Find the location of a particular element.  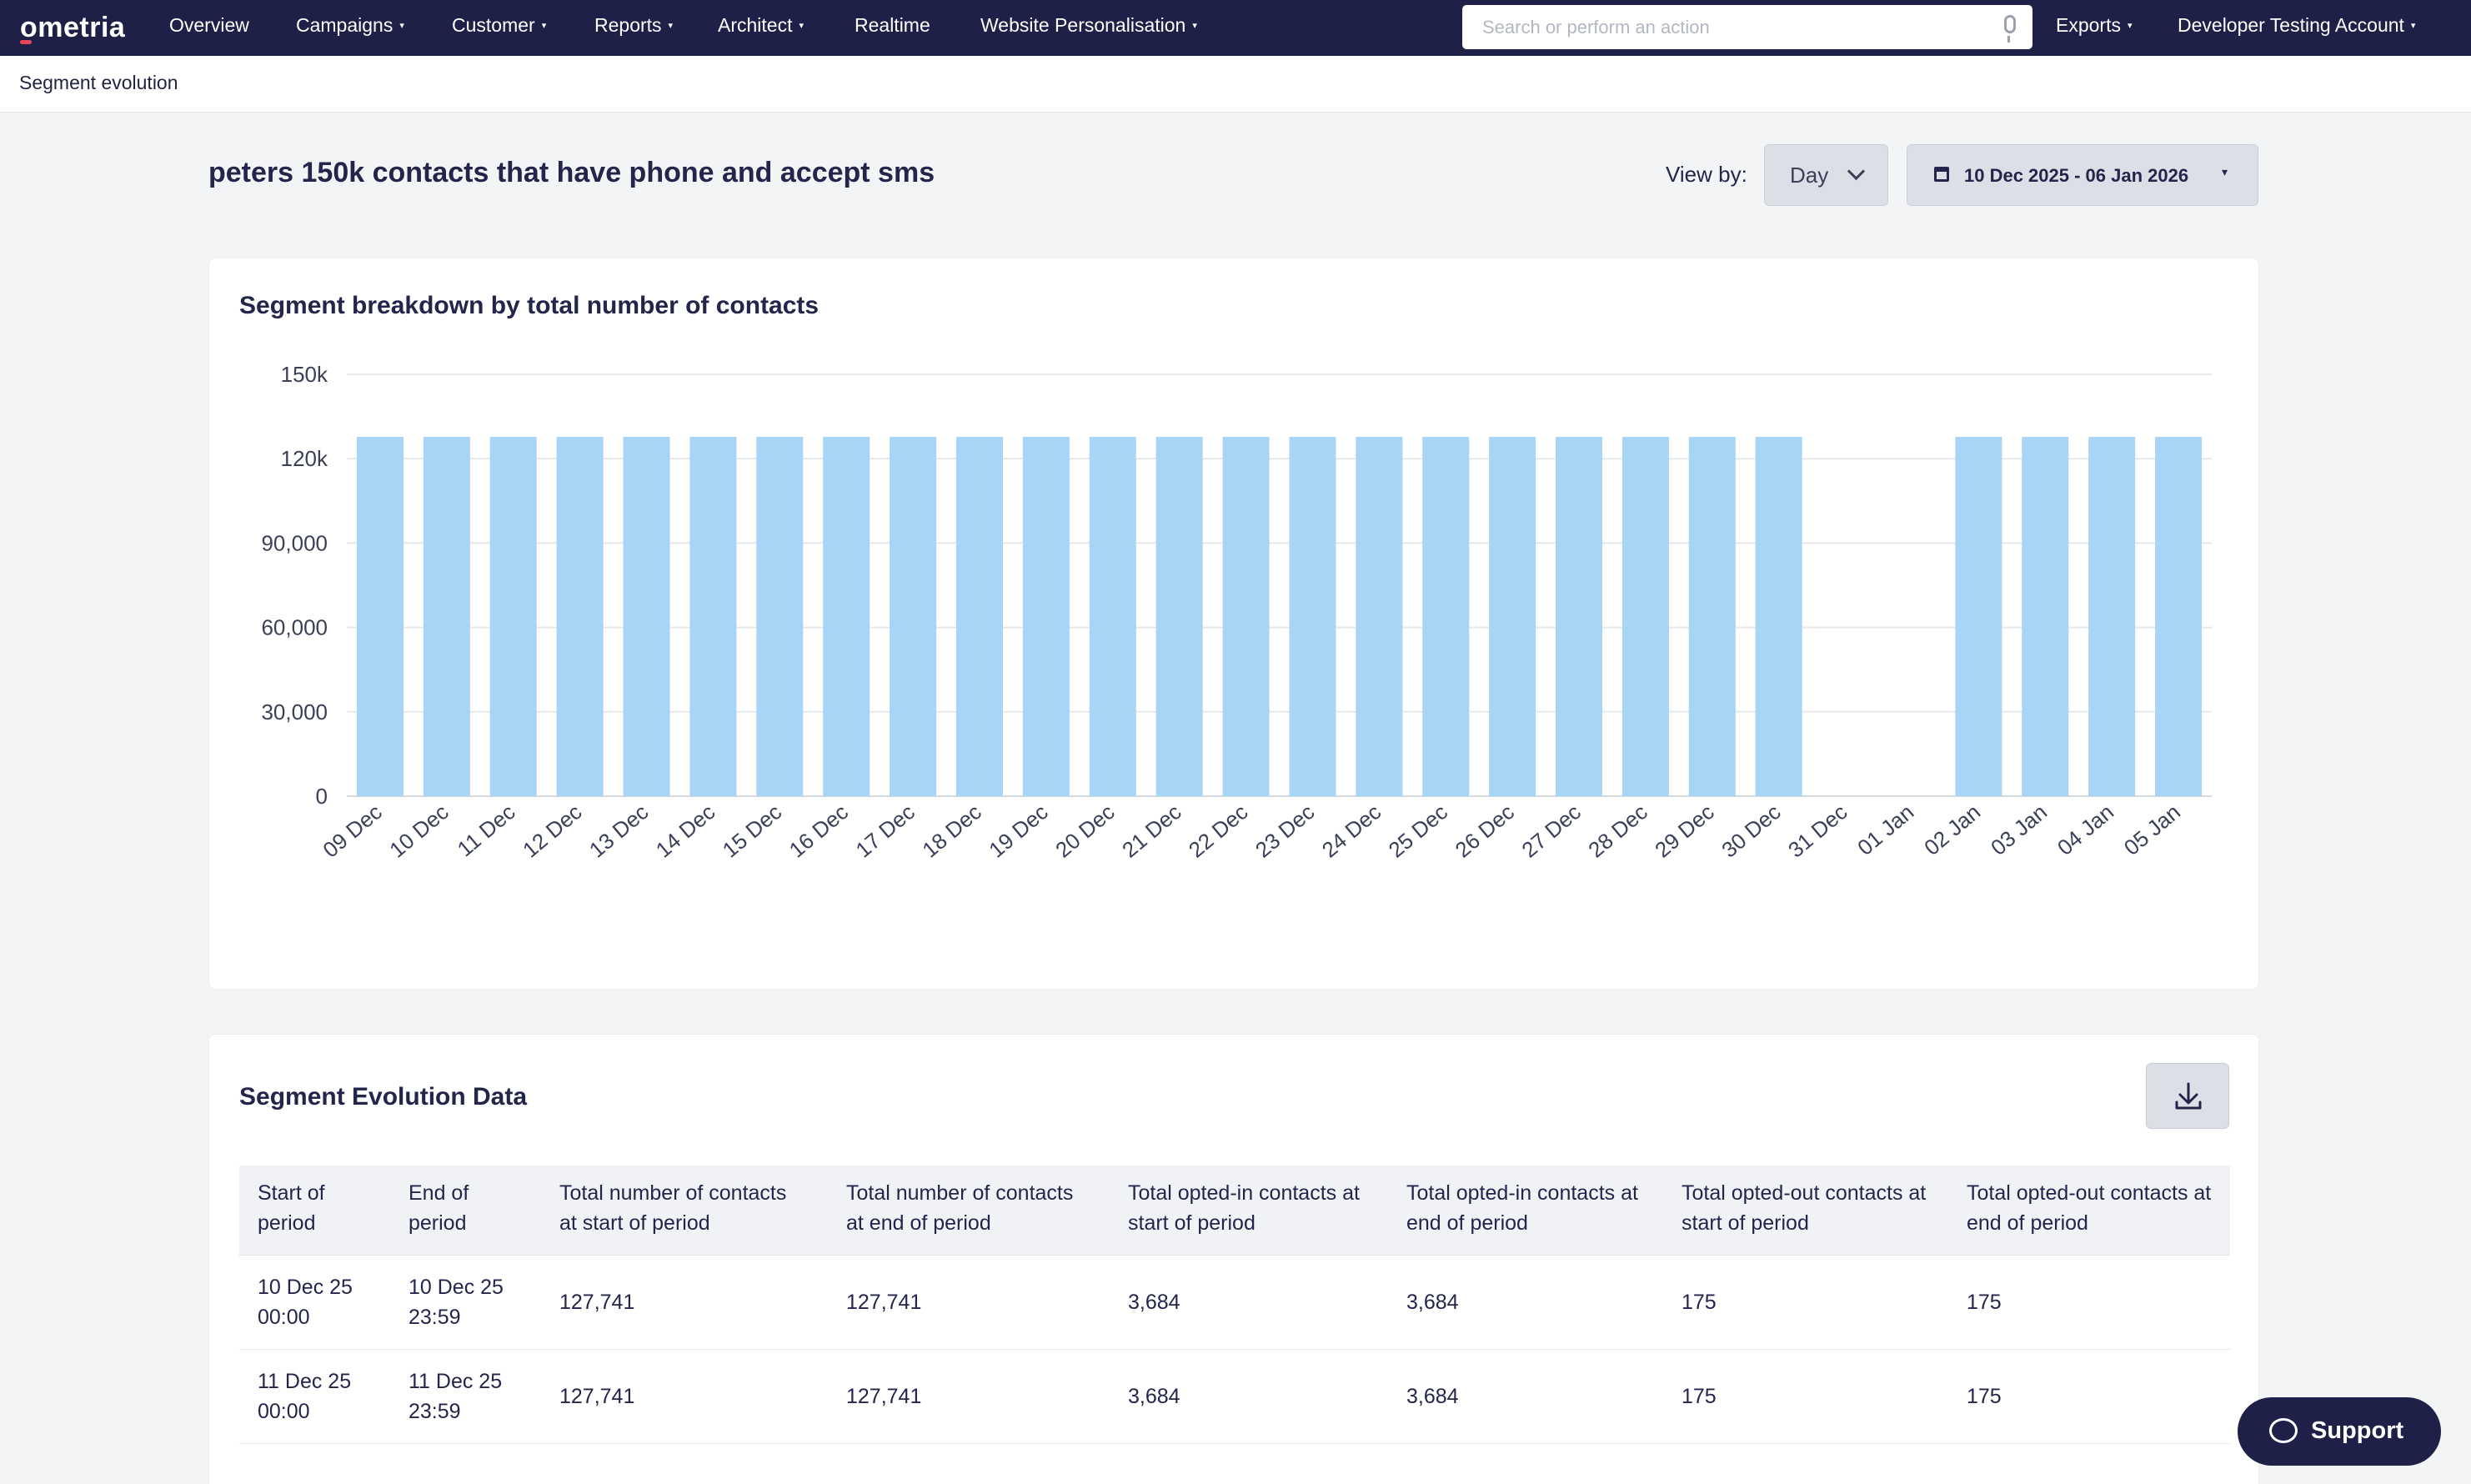

nav-campaigns: Campaigns ▾ is located at coordinates (350, 25).